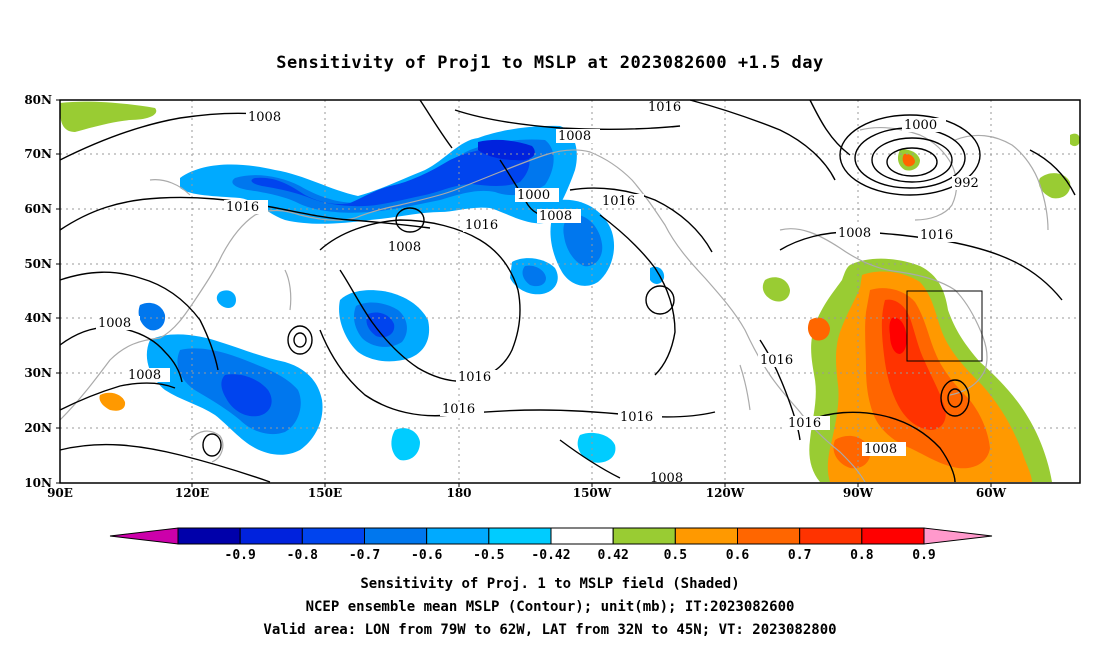 This screenshot has width=1100, height=650. What do you see at coordinates (38, 154) in the screenshot?
I see `y-tick-label: 70N` at bounding box center [38, 154].